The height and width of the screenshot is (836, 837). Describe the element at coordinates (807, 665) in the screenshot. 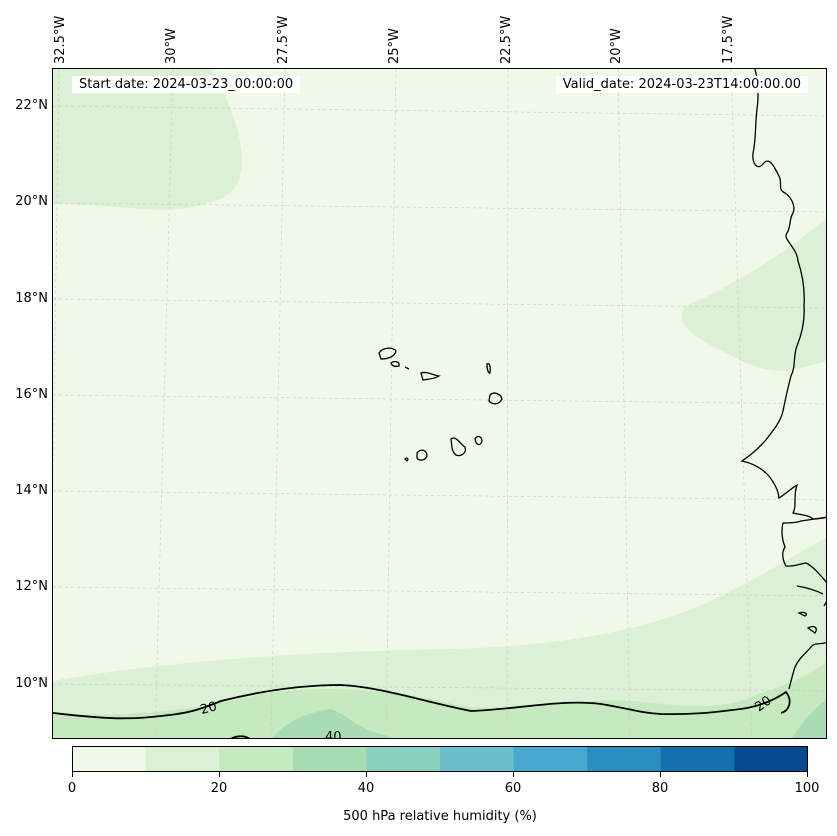

I see `sierra-leone-coast` at that location.